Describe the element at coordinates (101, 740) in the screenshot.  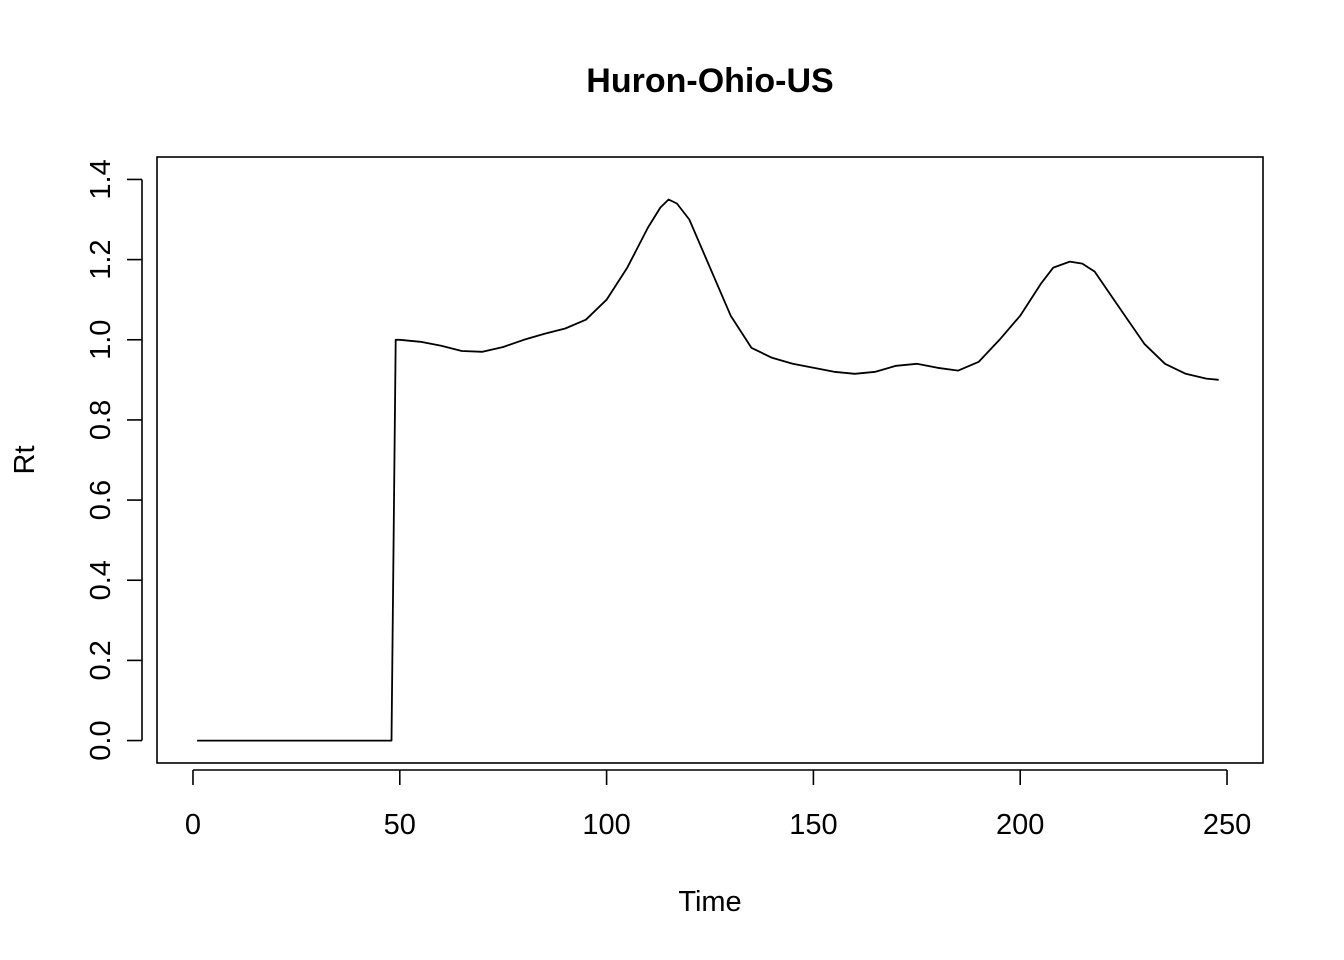
I see `y-tick-label: 0.0` at that location.